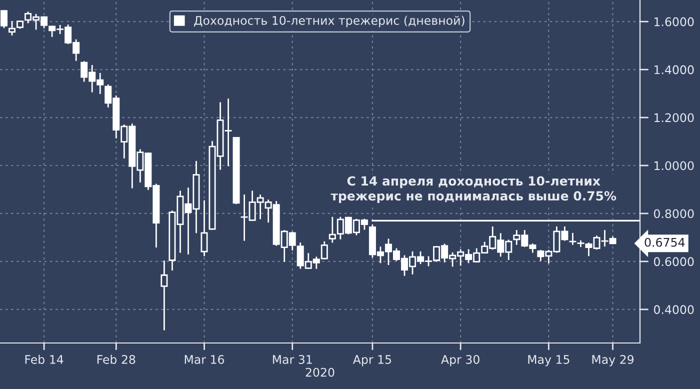  Describe the element at coordinates (372, 360) in the screenshot. I see `x-tick-label: Apr 15` at that location.